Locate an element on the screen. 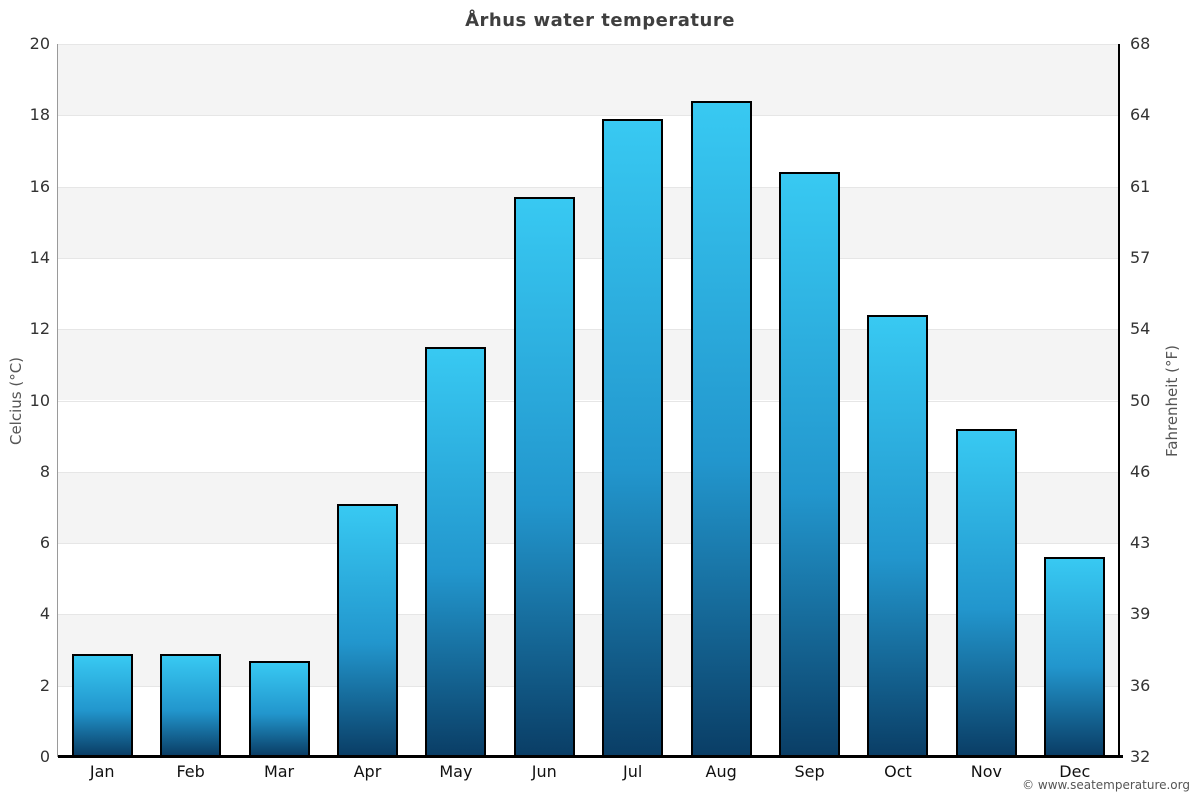  x-tick-label-dec: Dec is located at coordinates (1075, 771).